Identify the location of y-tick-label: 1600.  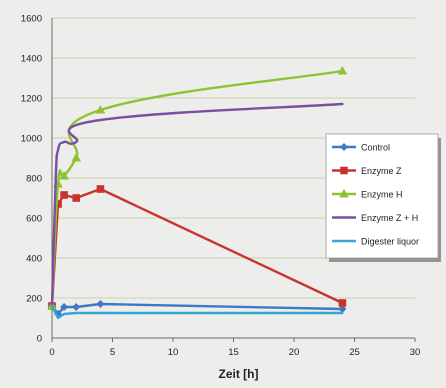
(31, 19).